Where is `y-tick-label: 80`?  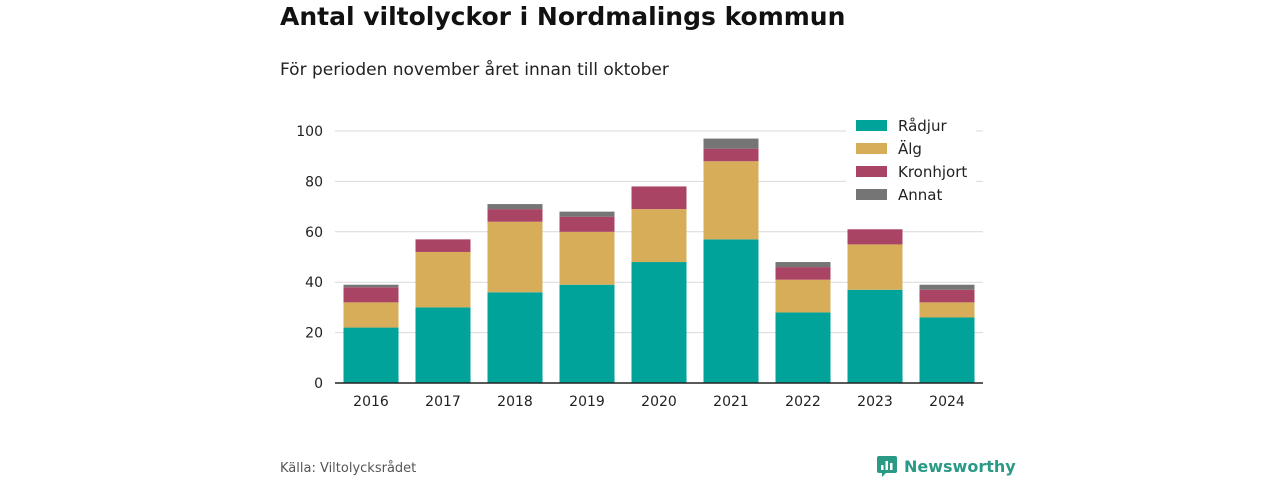 y-tick-label: 80 is located at coordinates (314, 182).